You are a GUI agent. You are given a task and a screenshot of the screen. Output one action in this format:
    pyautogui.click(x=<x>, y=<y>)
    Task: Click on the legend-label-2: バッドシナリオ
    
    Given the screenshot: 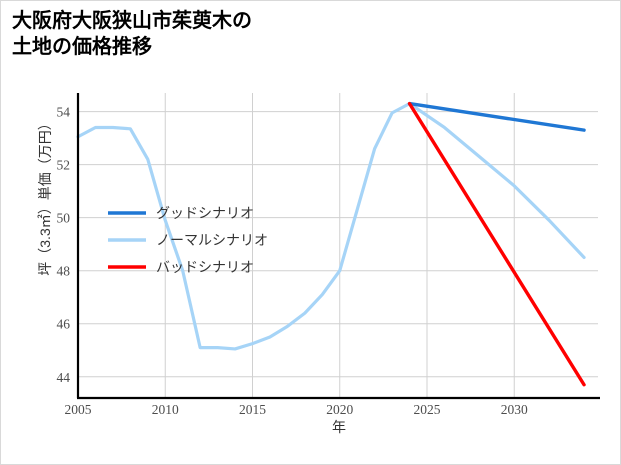 What is the action you would take?
    pyautogui.click(x=205, y=268)
    